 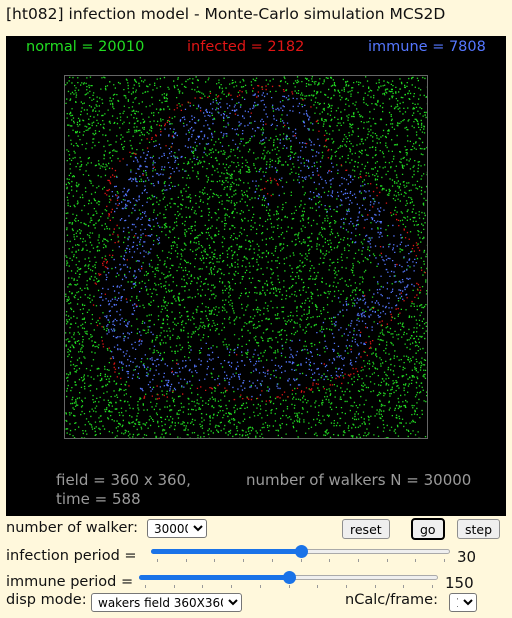 I want to click on infection-period-slider, so click(x=300, y=552).